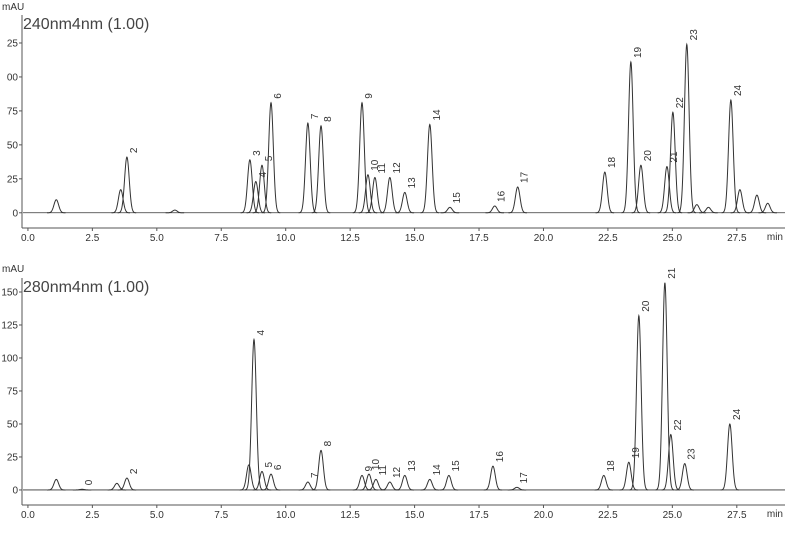 Image resolution: width=798 pixels, height=533 pixels. What do you see at coordinates (257, 153) in the screenshot?
I see `peak-label: 3` at bounding box center [257, 153].